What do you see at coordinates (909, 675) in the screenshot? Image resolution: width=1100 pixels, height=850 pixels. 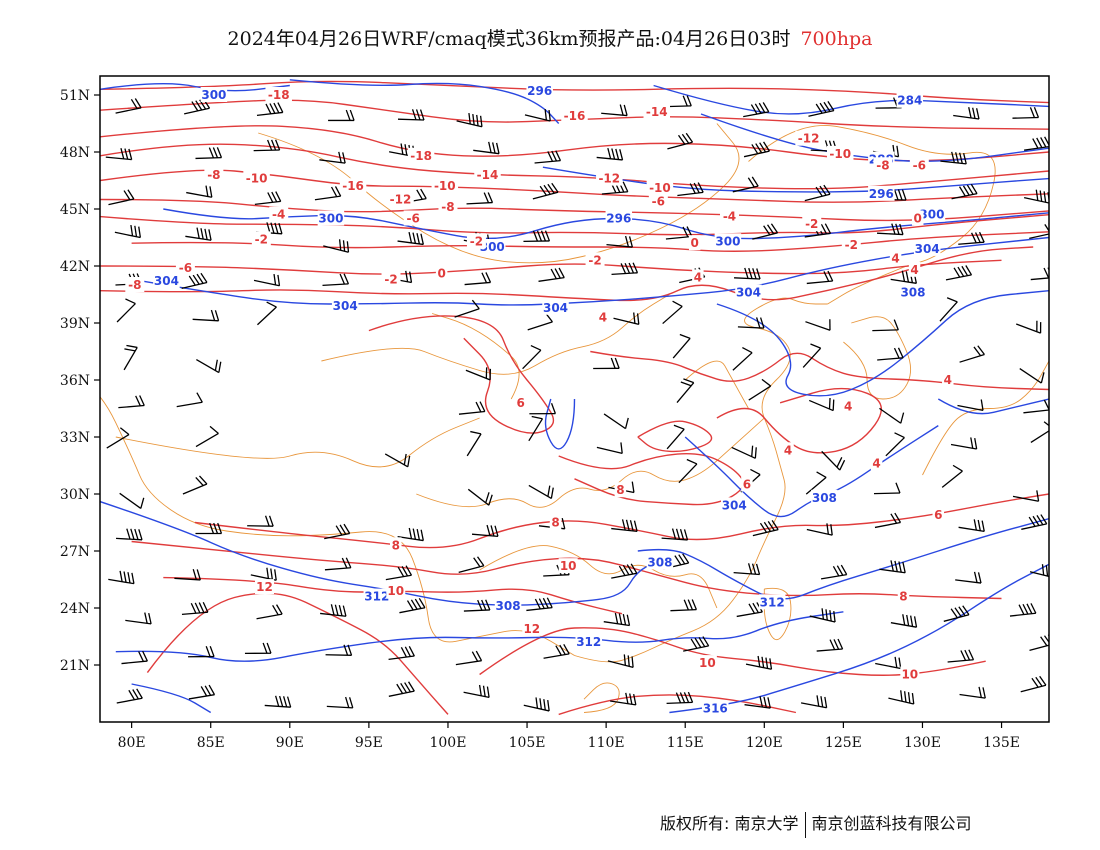 I see `temperature-contour-label: 10` at bounding box center [909, 675].